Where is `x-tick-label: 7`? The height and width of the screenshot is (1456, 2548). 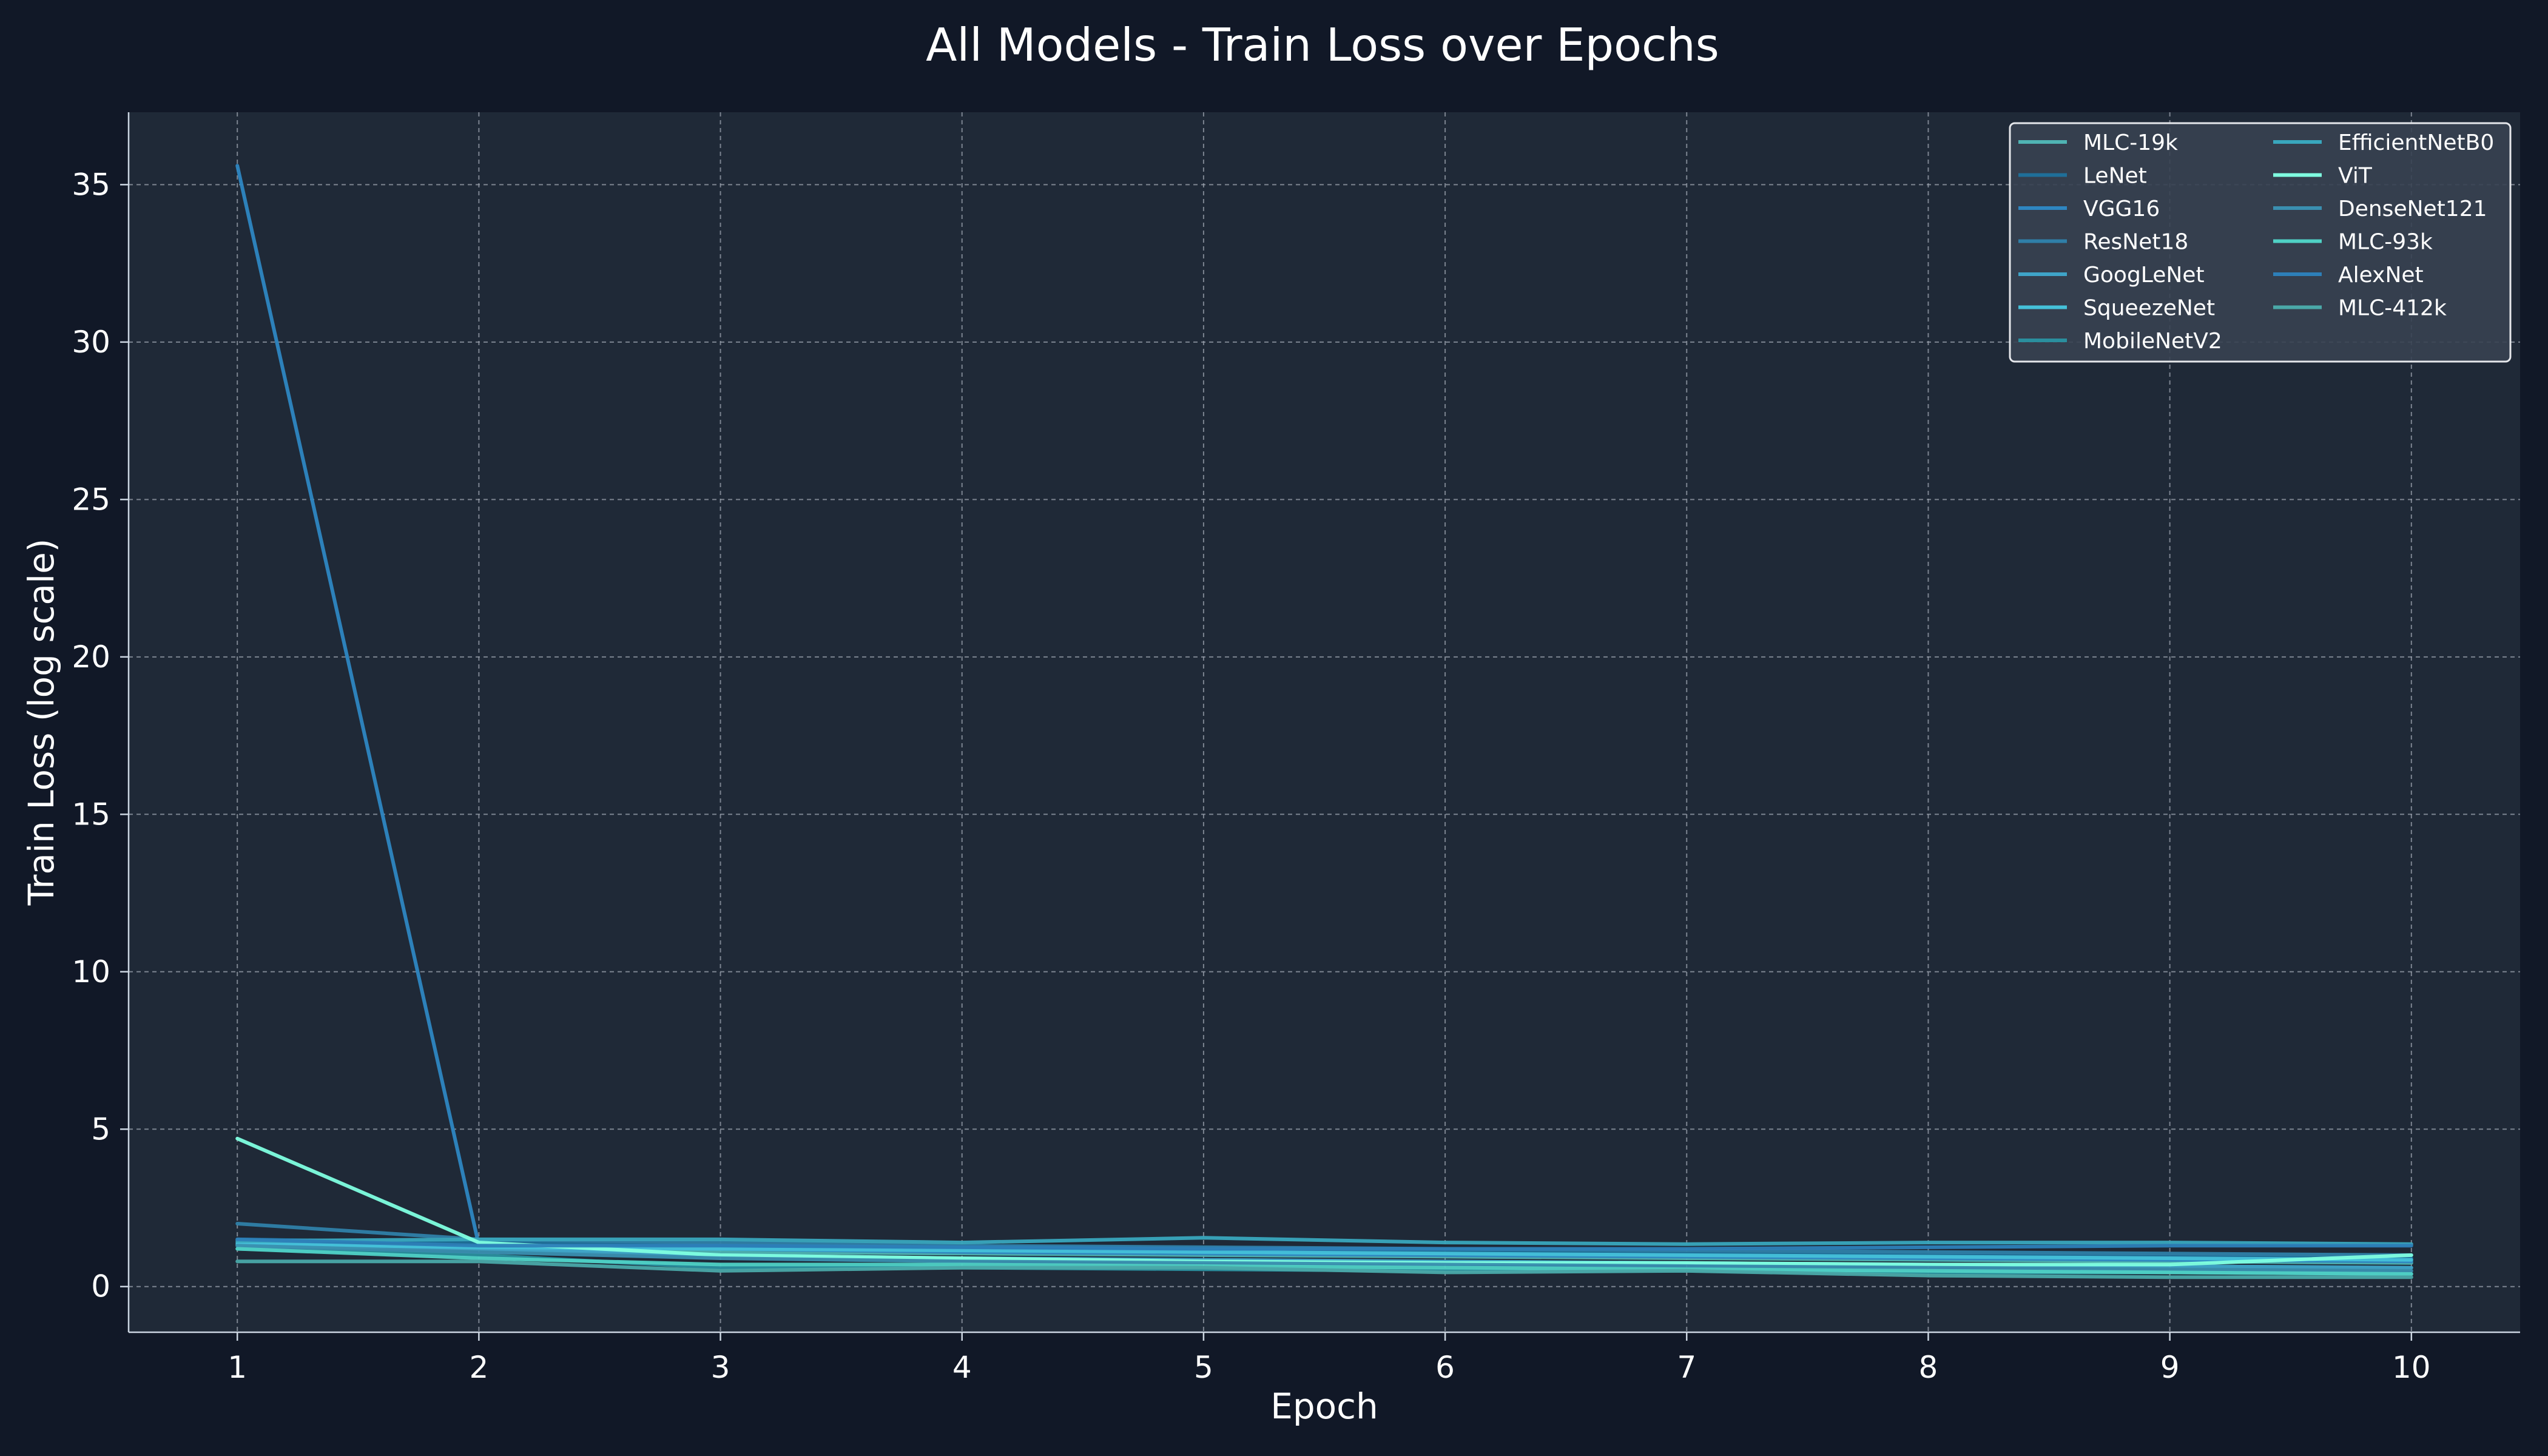
x-tick-label: 7 is located at coordinates (1686, 1367).